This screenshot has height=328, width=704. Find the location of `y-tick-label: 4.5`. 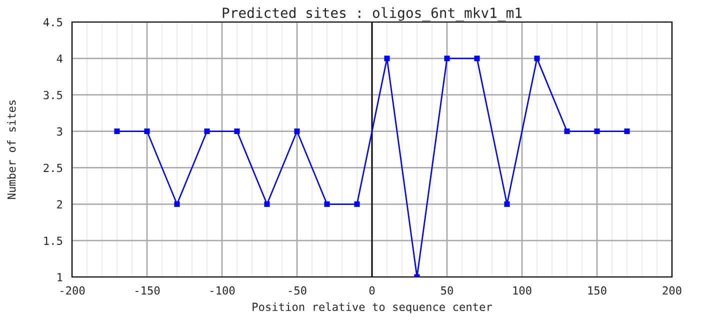

y-tick-label: 4.5 is located at coordinates (52, 22).